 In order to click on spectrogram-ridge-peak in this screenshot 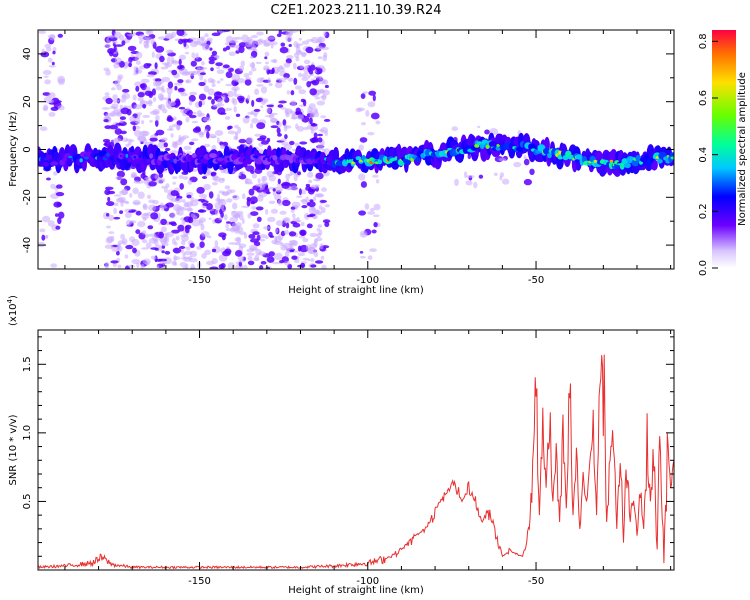, I will do `click(70, 157)`.